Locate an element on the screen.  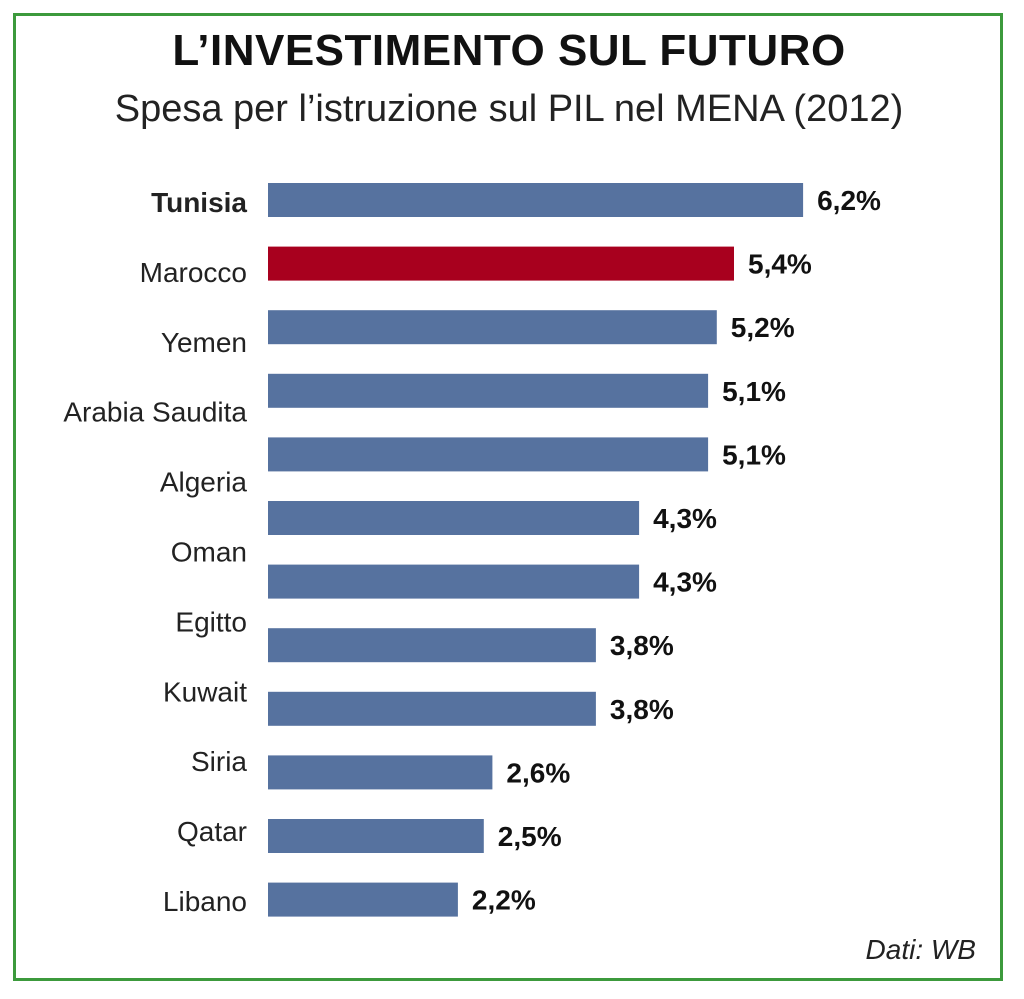
bar-algeria is located at coordinates (488, 454).